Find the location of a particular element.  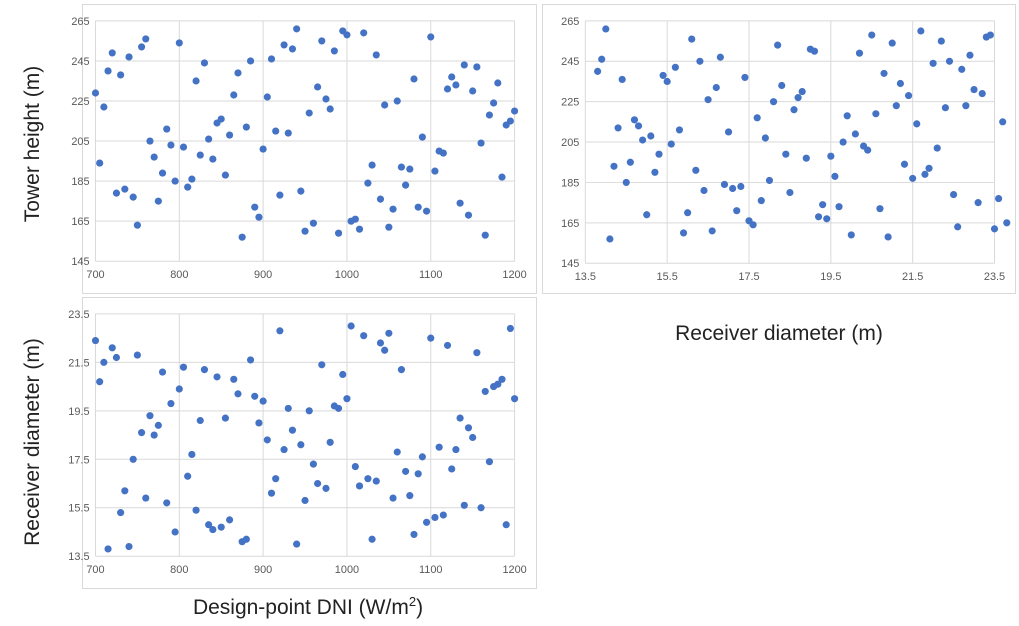

x-axis-title-receiver-diameter: Receiver diameter (m) is located at coordinates (779, 333).